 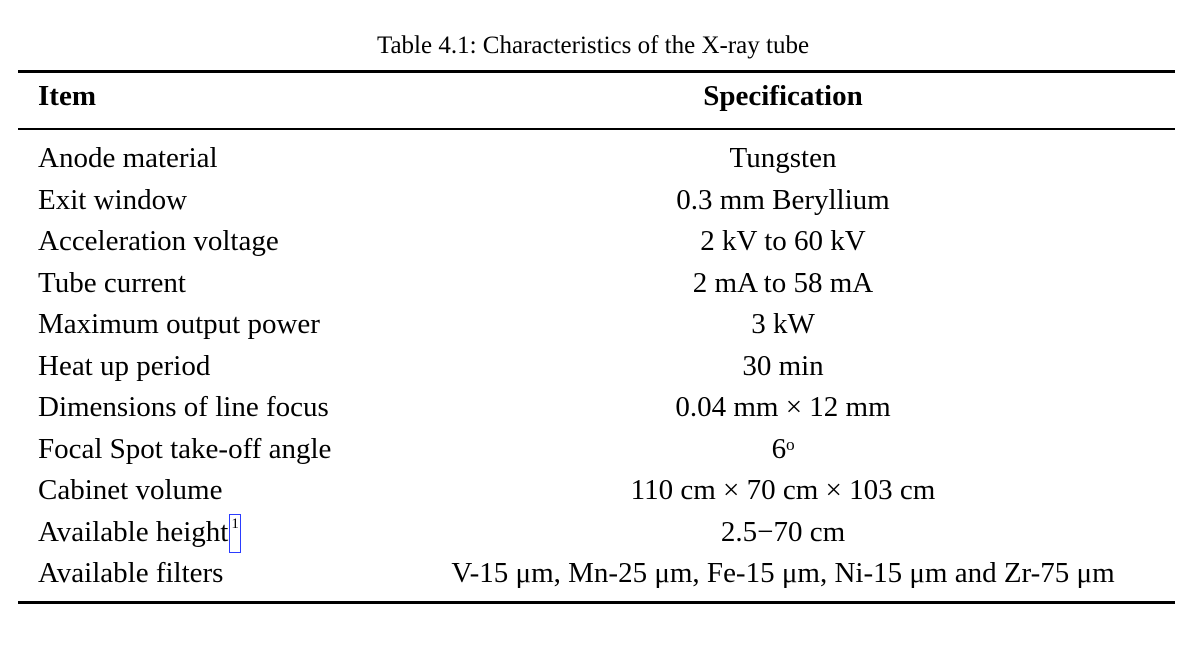 What do you see at coordinates (235, 533) in the screenshot?
I see `footnote-link: 1` at bounding box center [235, 533].